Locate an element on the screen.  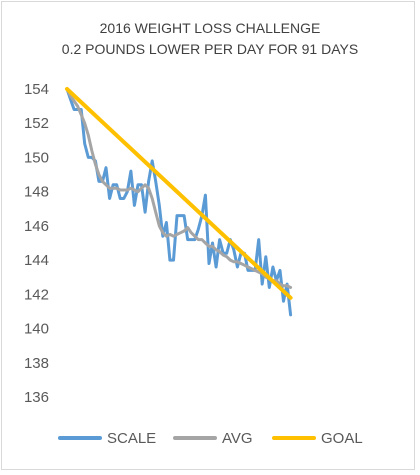
y-tick-label: 136 is located at coordinates (36, 397).